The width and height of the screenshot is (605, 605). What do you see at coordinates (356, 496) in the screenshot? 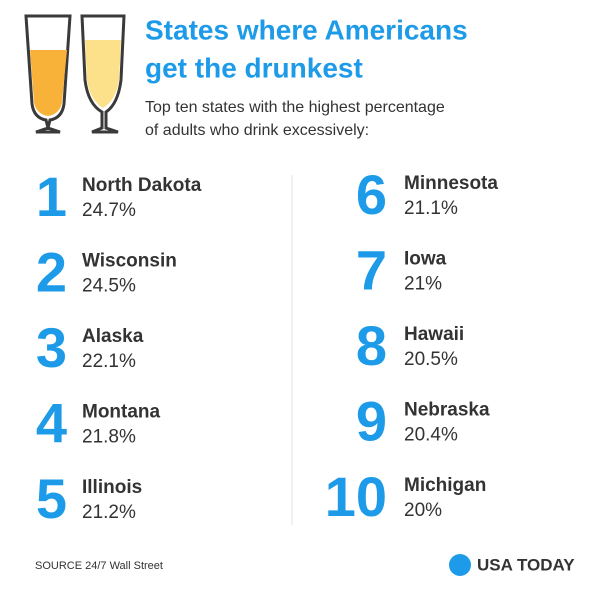
I see `rank: 10` at bounding box center [356, 496].